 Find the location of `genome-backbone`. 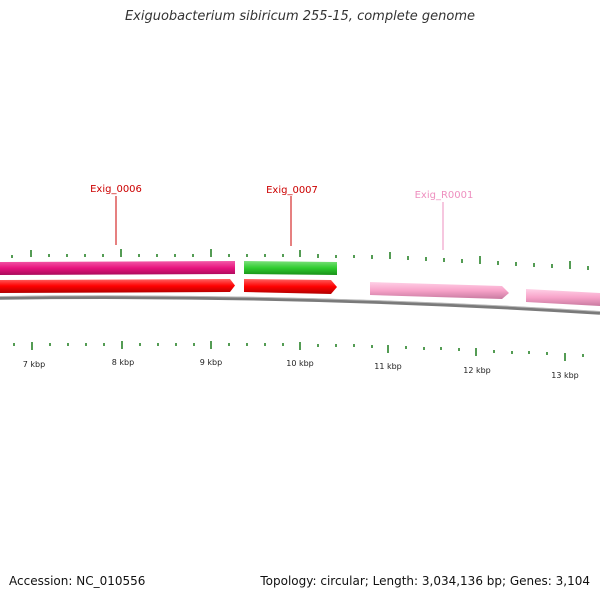

genome-backbone is located at coordinates (300, 305).